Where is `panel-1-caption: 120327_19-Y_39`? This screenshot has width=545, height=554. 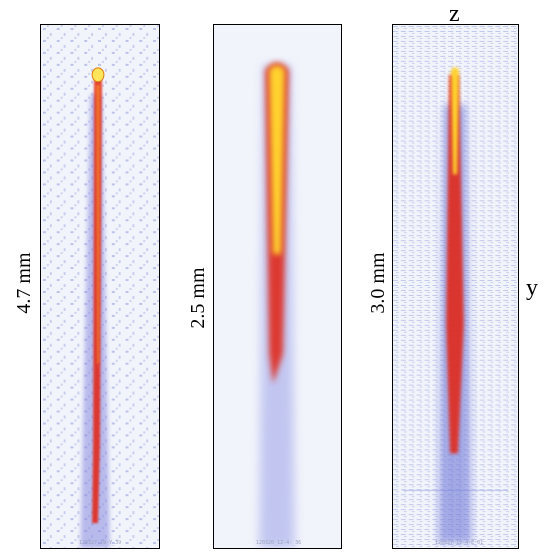 panel-1-caption: 120327_19-Y_39 is located at coordinates (100, 543).